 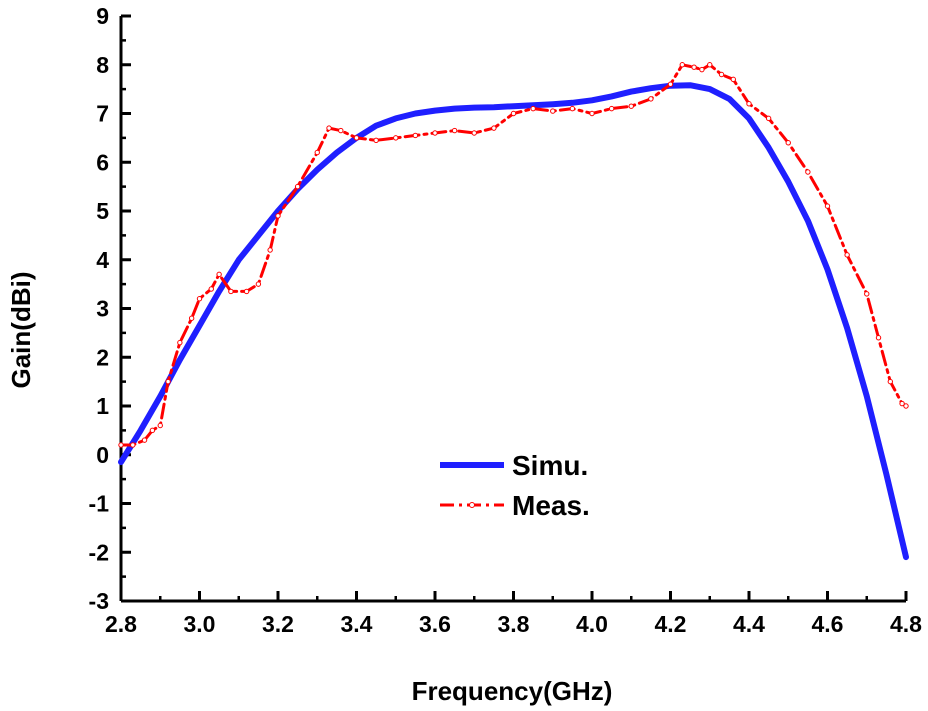 I want to click on y-tick-label: -1, so click(x=99, y=504).